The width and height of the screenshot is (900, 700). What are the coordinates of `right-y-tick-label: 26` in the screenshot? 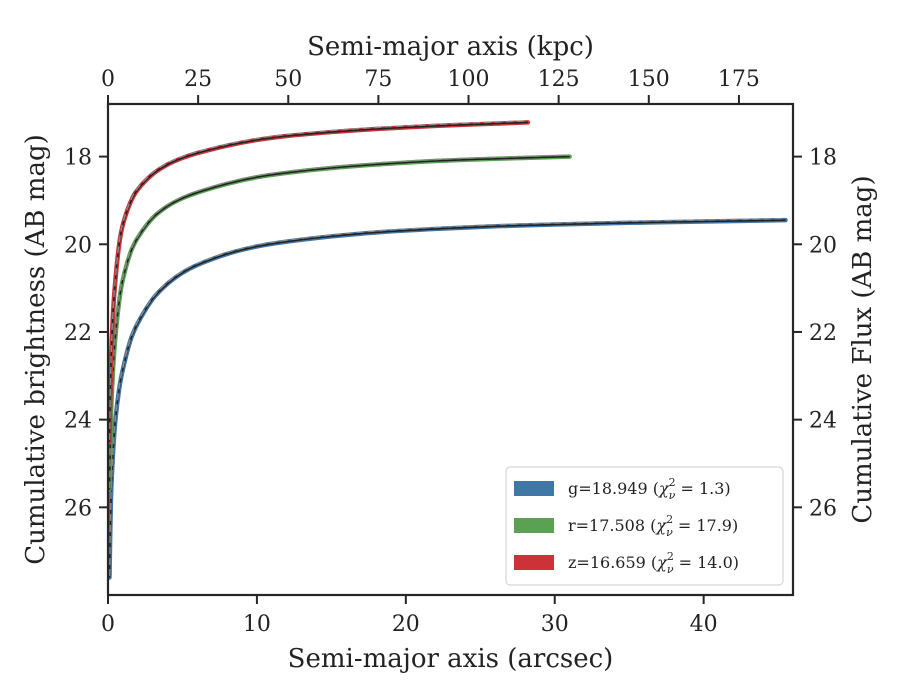 It's located at (823, 508).